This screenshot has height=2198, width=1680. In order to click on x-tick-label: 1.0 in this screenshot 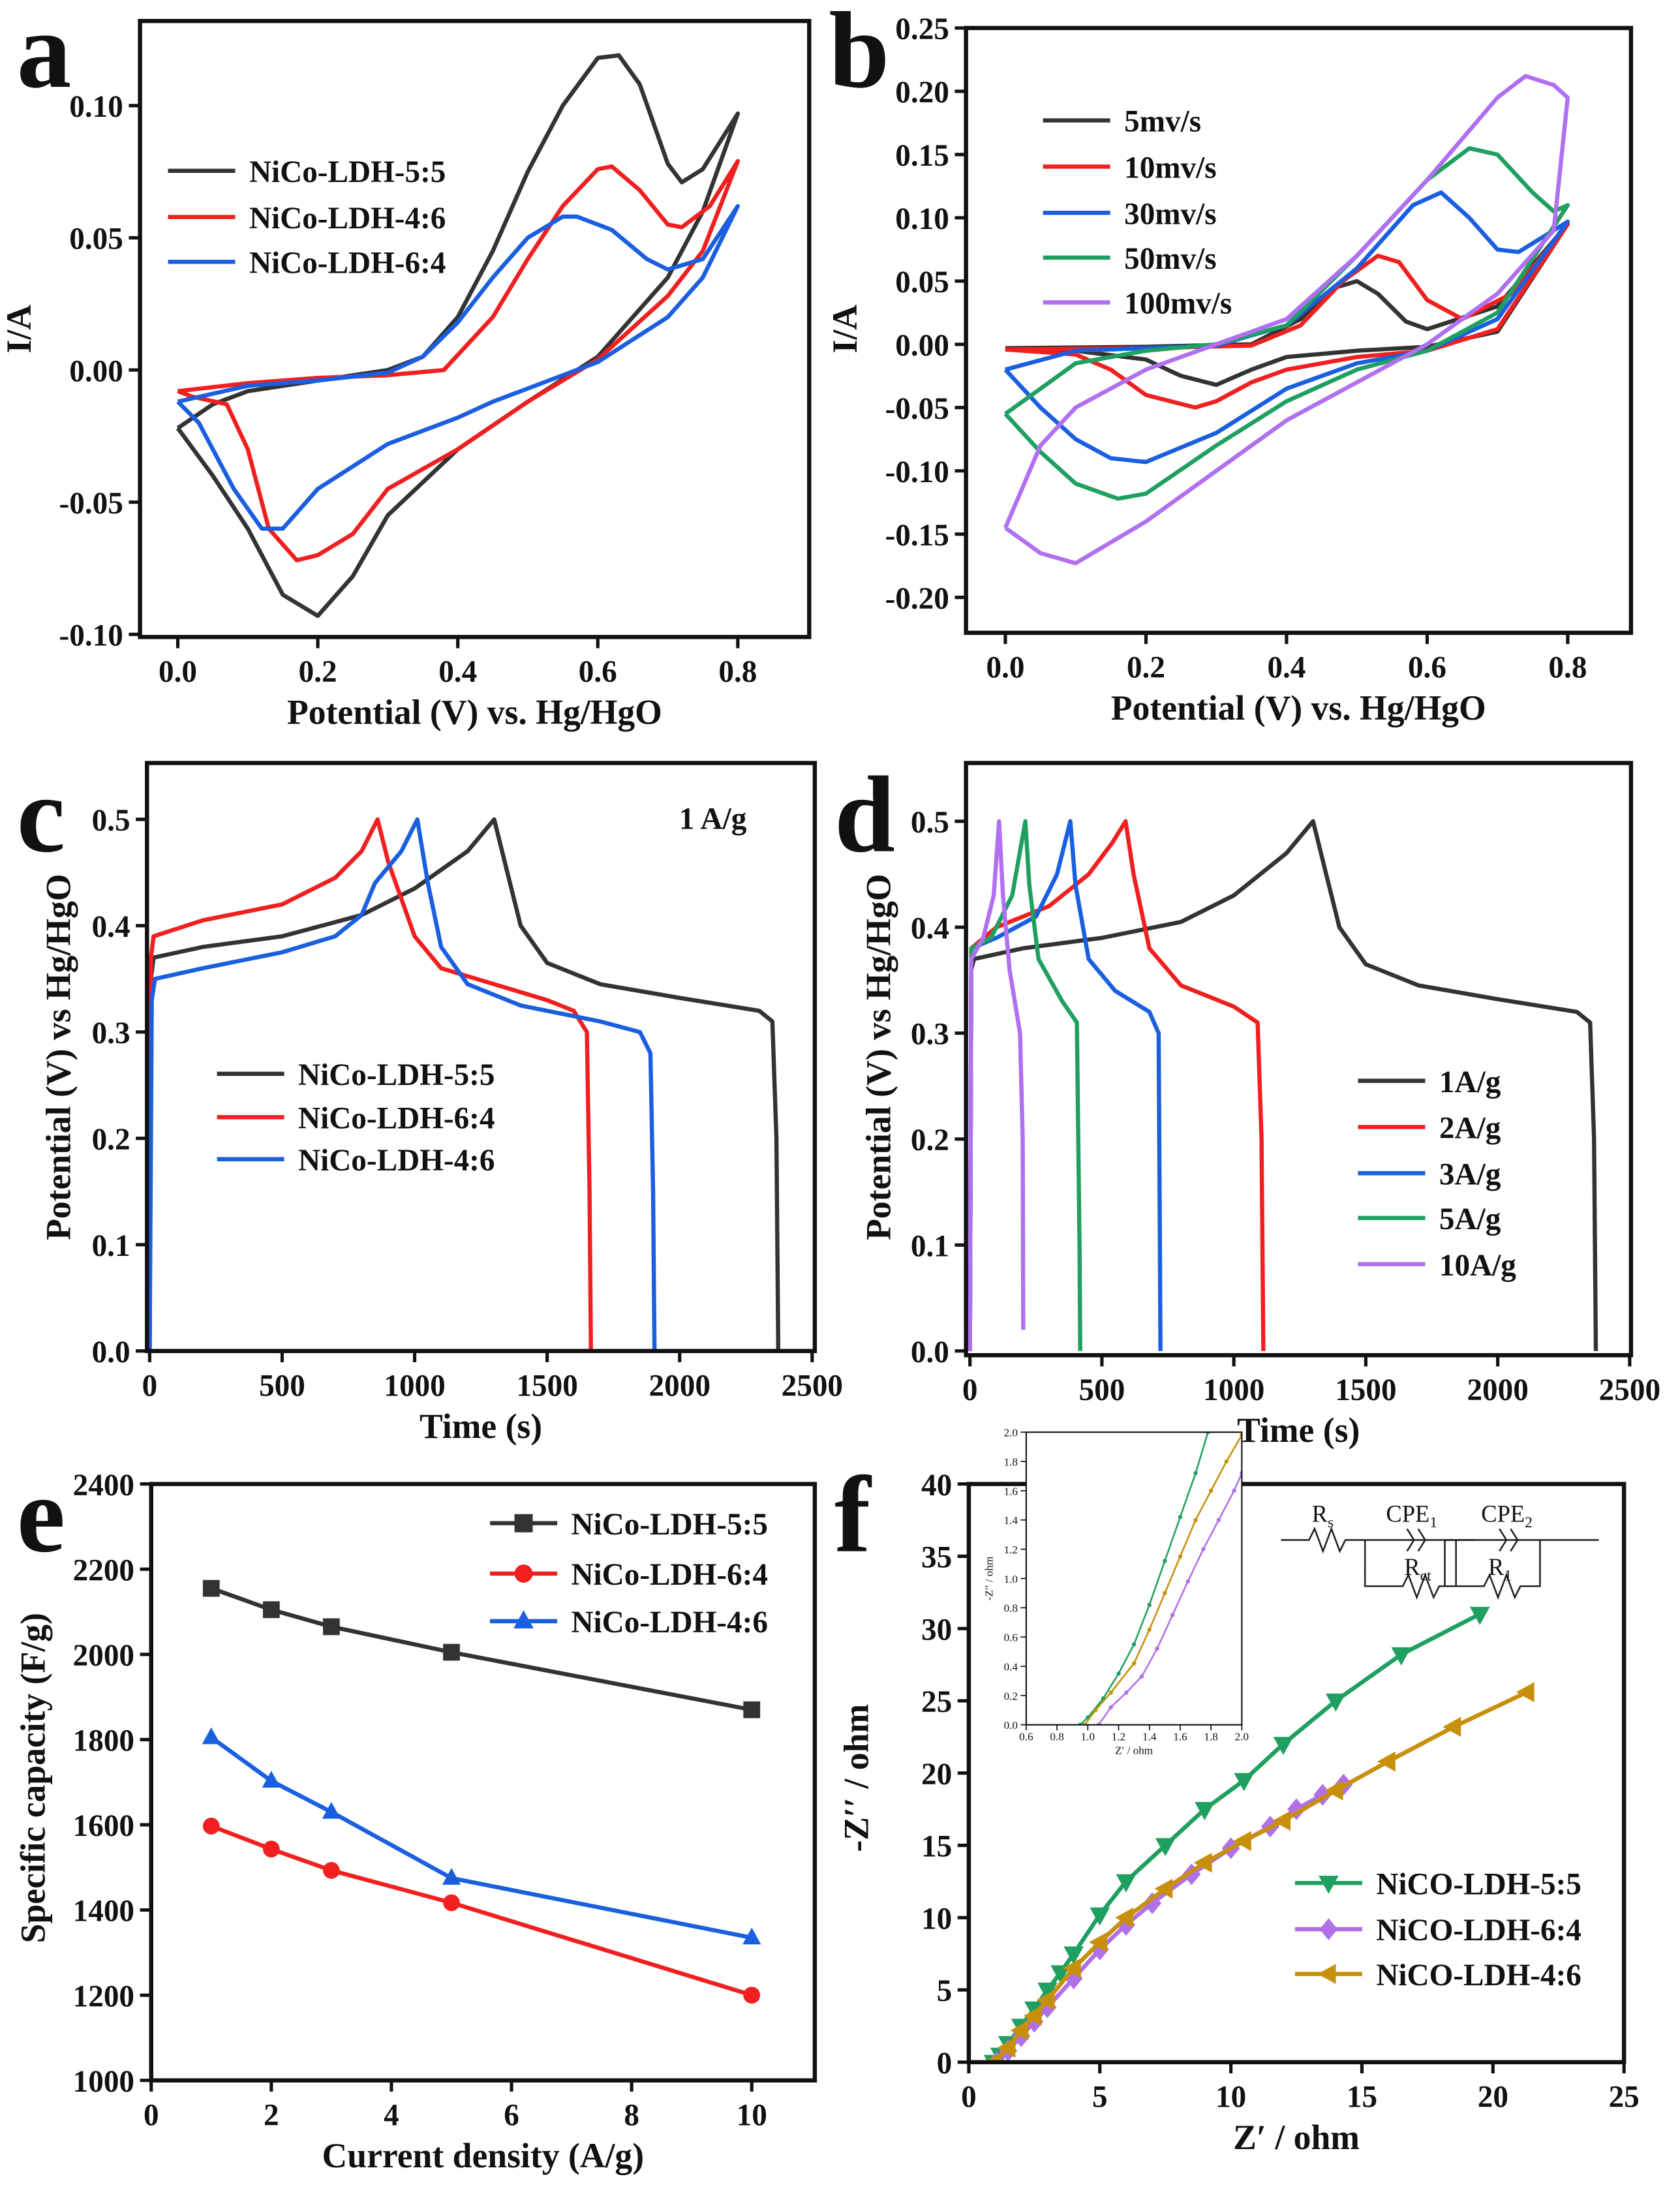, I will do `click(1088, 1737)`.